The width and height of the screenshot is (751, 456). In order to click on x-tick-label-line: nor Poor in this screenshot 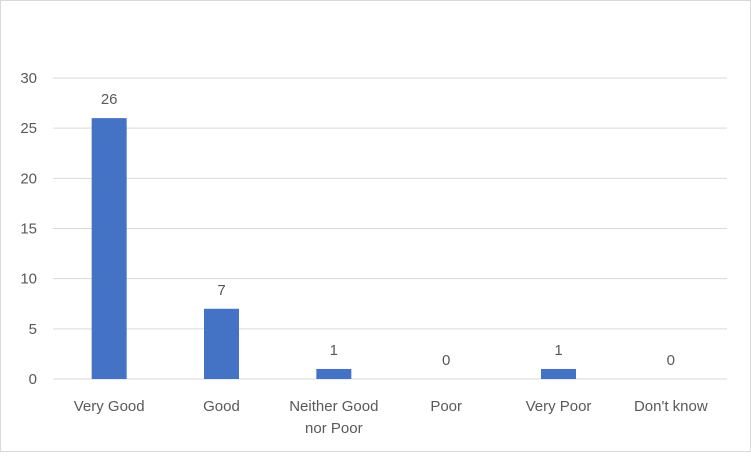, I will do `click(334, 428)`.